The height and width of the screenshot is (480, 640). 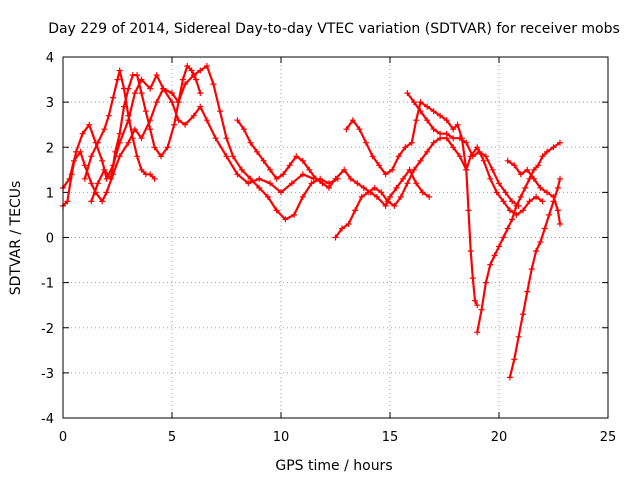 I want to click on x-tick-label: 0, so click(x=63, y=437).